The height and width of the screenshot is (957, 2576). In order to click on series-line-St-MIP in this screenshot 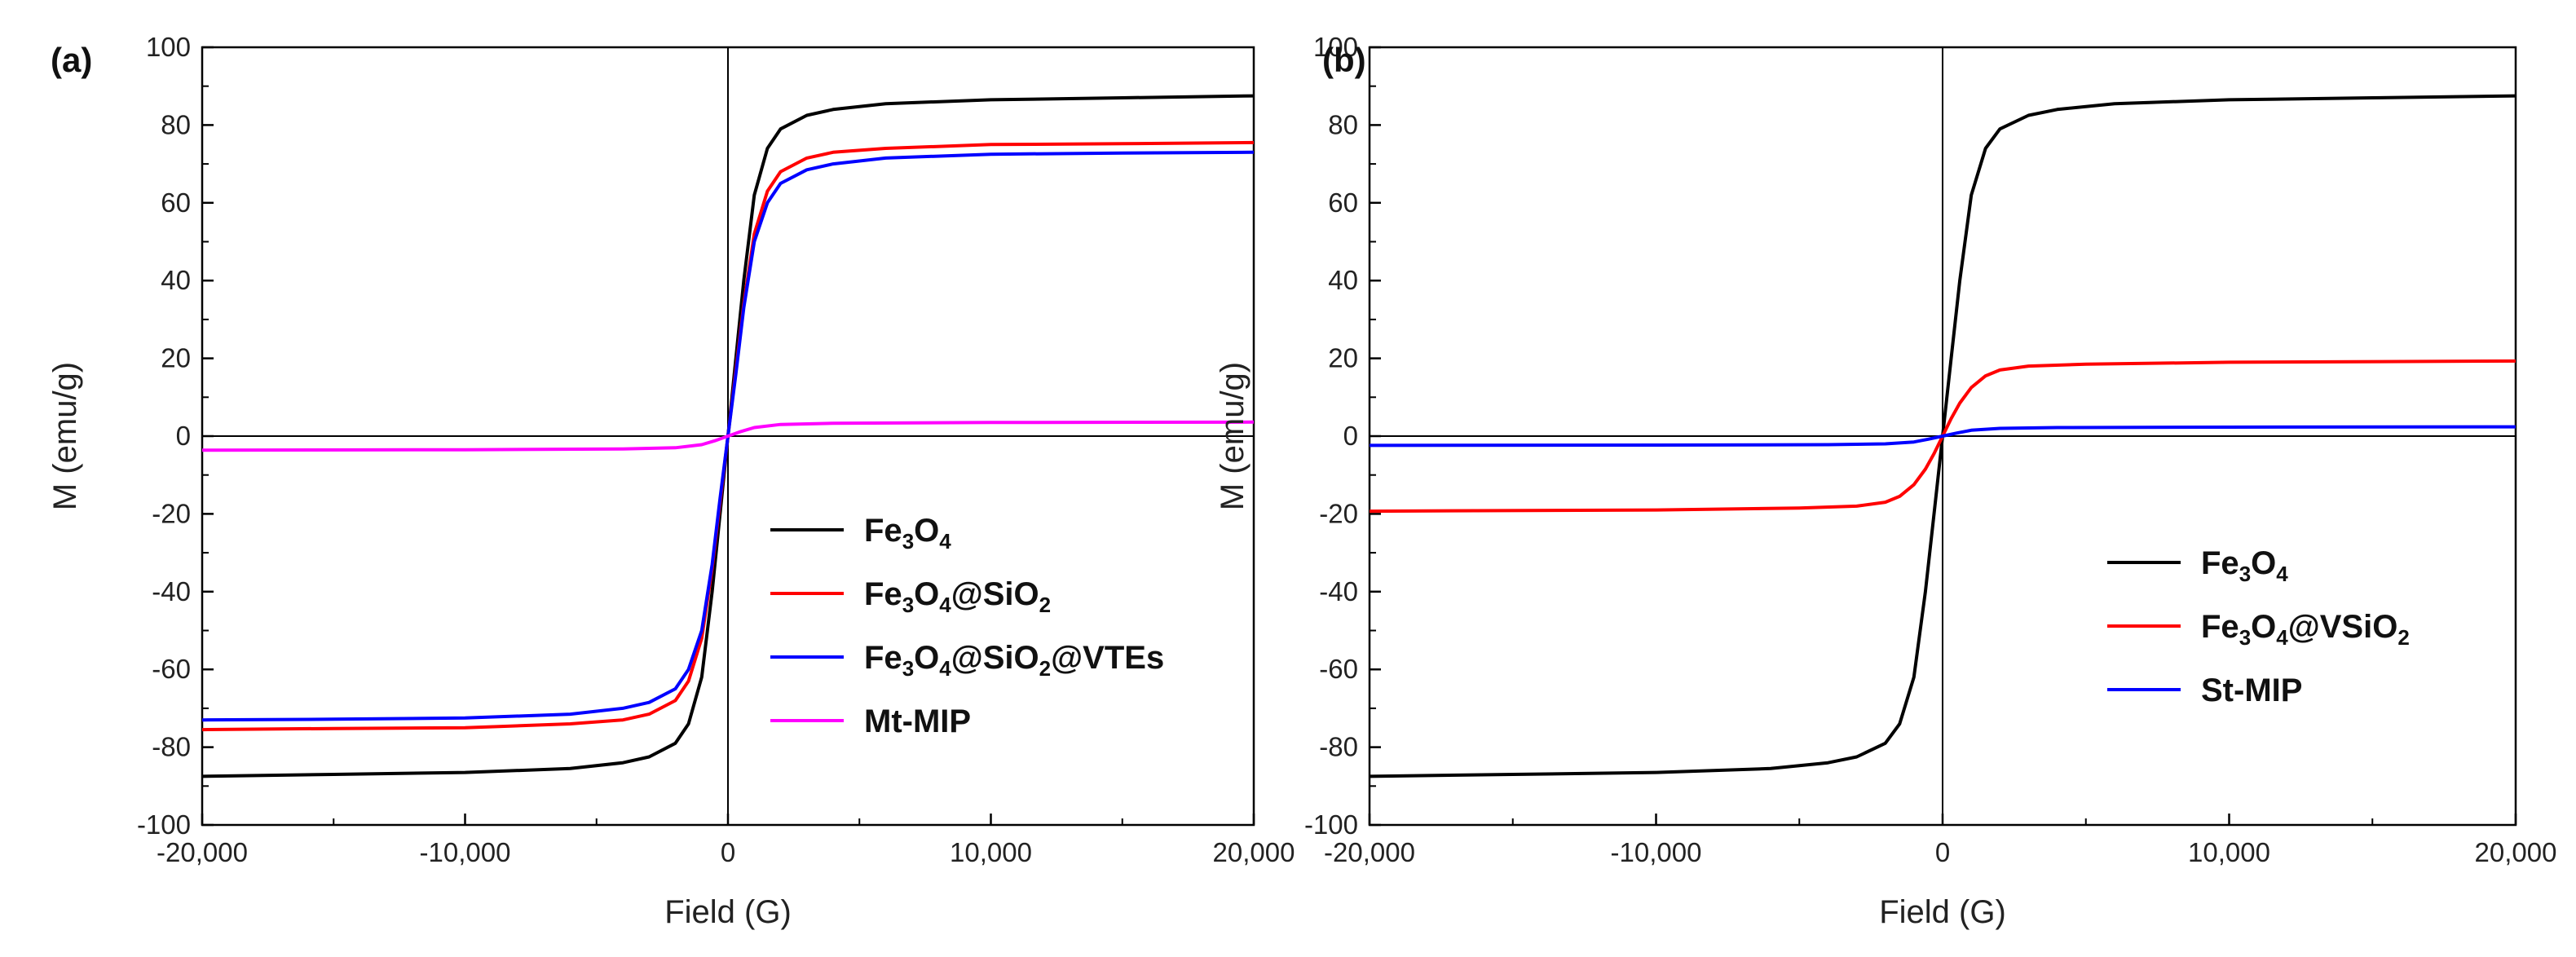, I will do `click(1942, 437)`.